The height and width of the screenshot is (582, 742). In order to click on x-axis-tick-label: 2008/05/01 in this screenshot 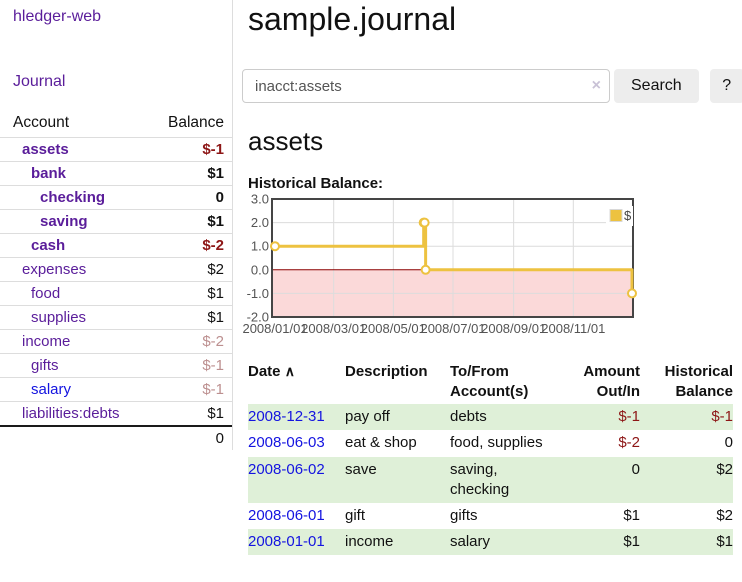, I will do `click(393, 328)`.